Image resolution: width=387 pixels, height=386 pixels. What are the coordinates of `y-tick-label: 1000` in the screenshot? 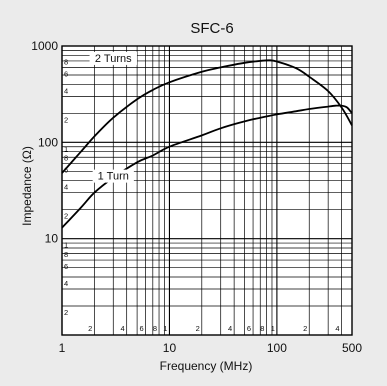 It's located at (44, 46).